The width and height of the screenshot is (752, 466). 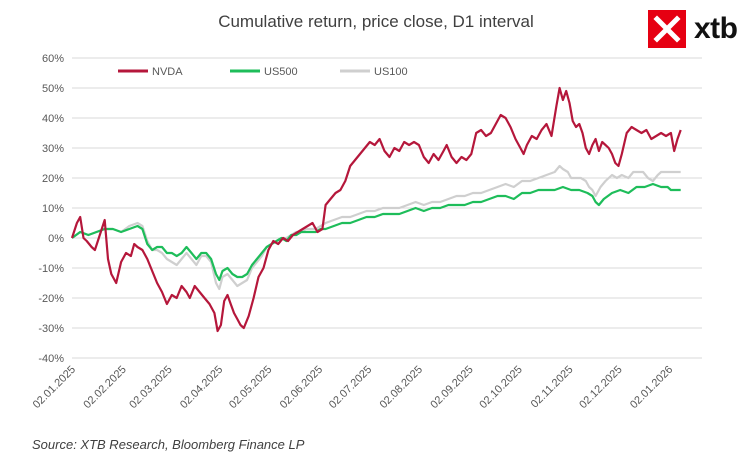 What do you see at coordinates (651, 387) in the screenshot?
I see `x-tick-label: 02.01.2026` at bounding box center [651, 387].